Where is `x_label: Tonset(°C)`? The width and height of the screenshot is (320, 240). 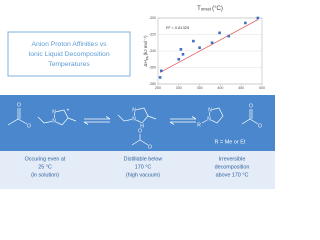 x_label: Tonset(°C) is located at coordinates (210, 9).